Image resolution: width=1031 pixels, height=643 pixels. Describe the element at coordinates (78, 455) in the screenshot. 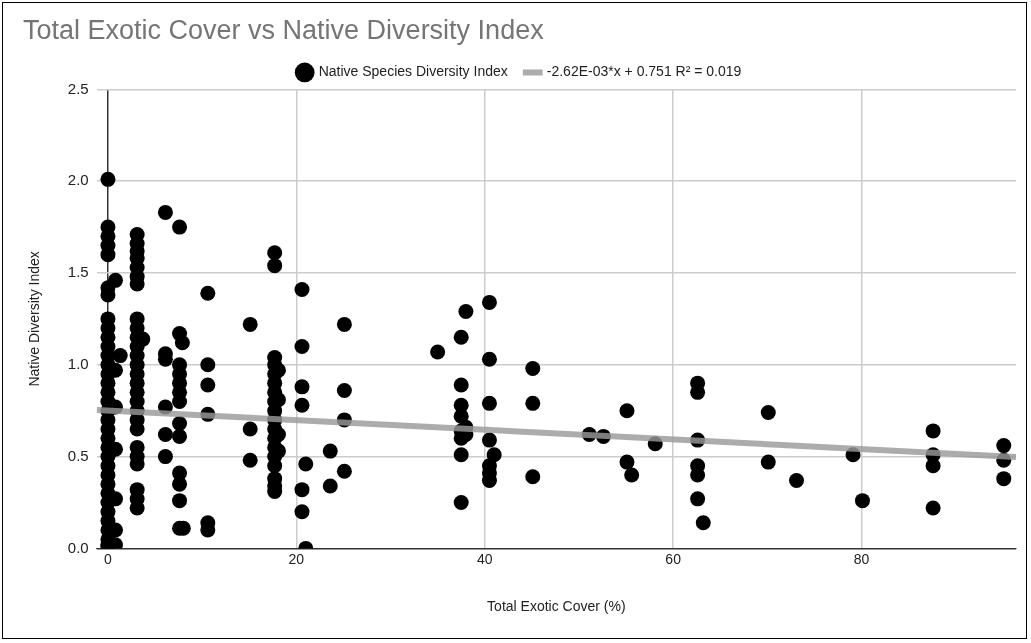

I see `y-tick-label: 0.5` at that location.